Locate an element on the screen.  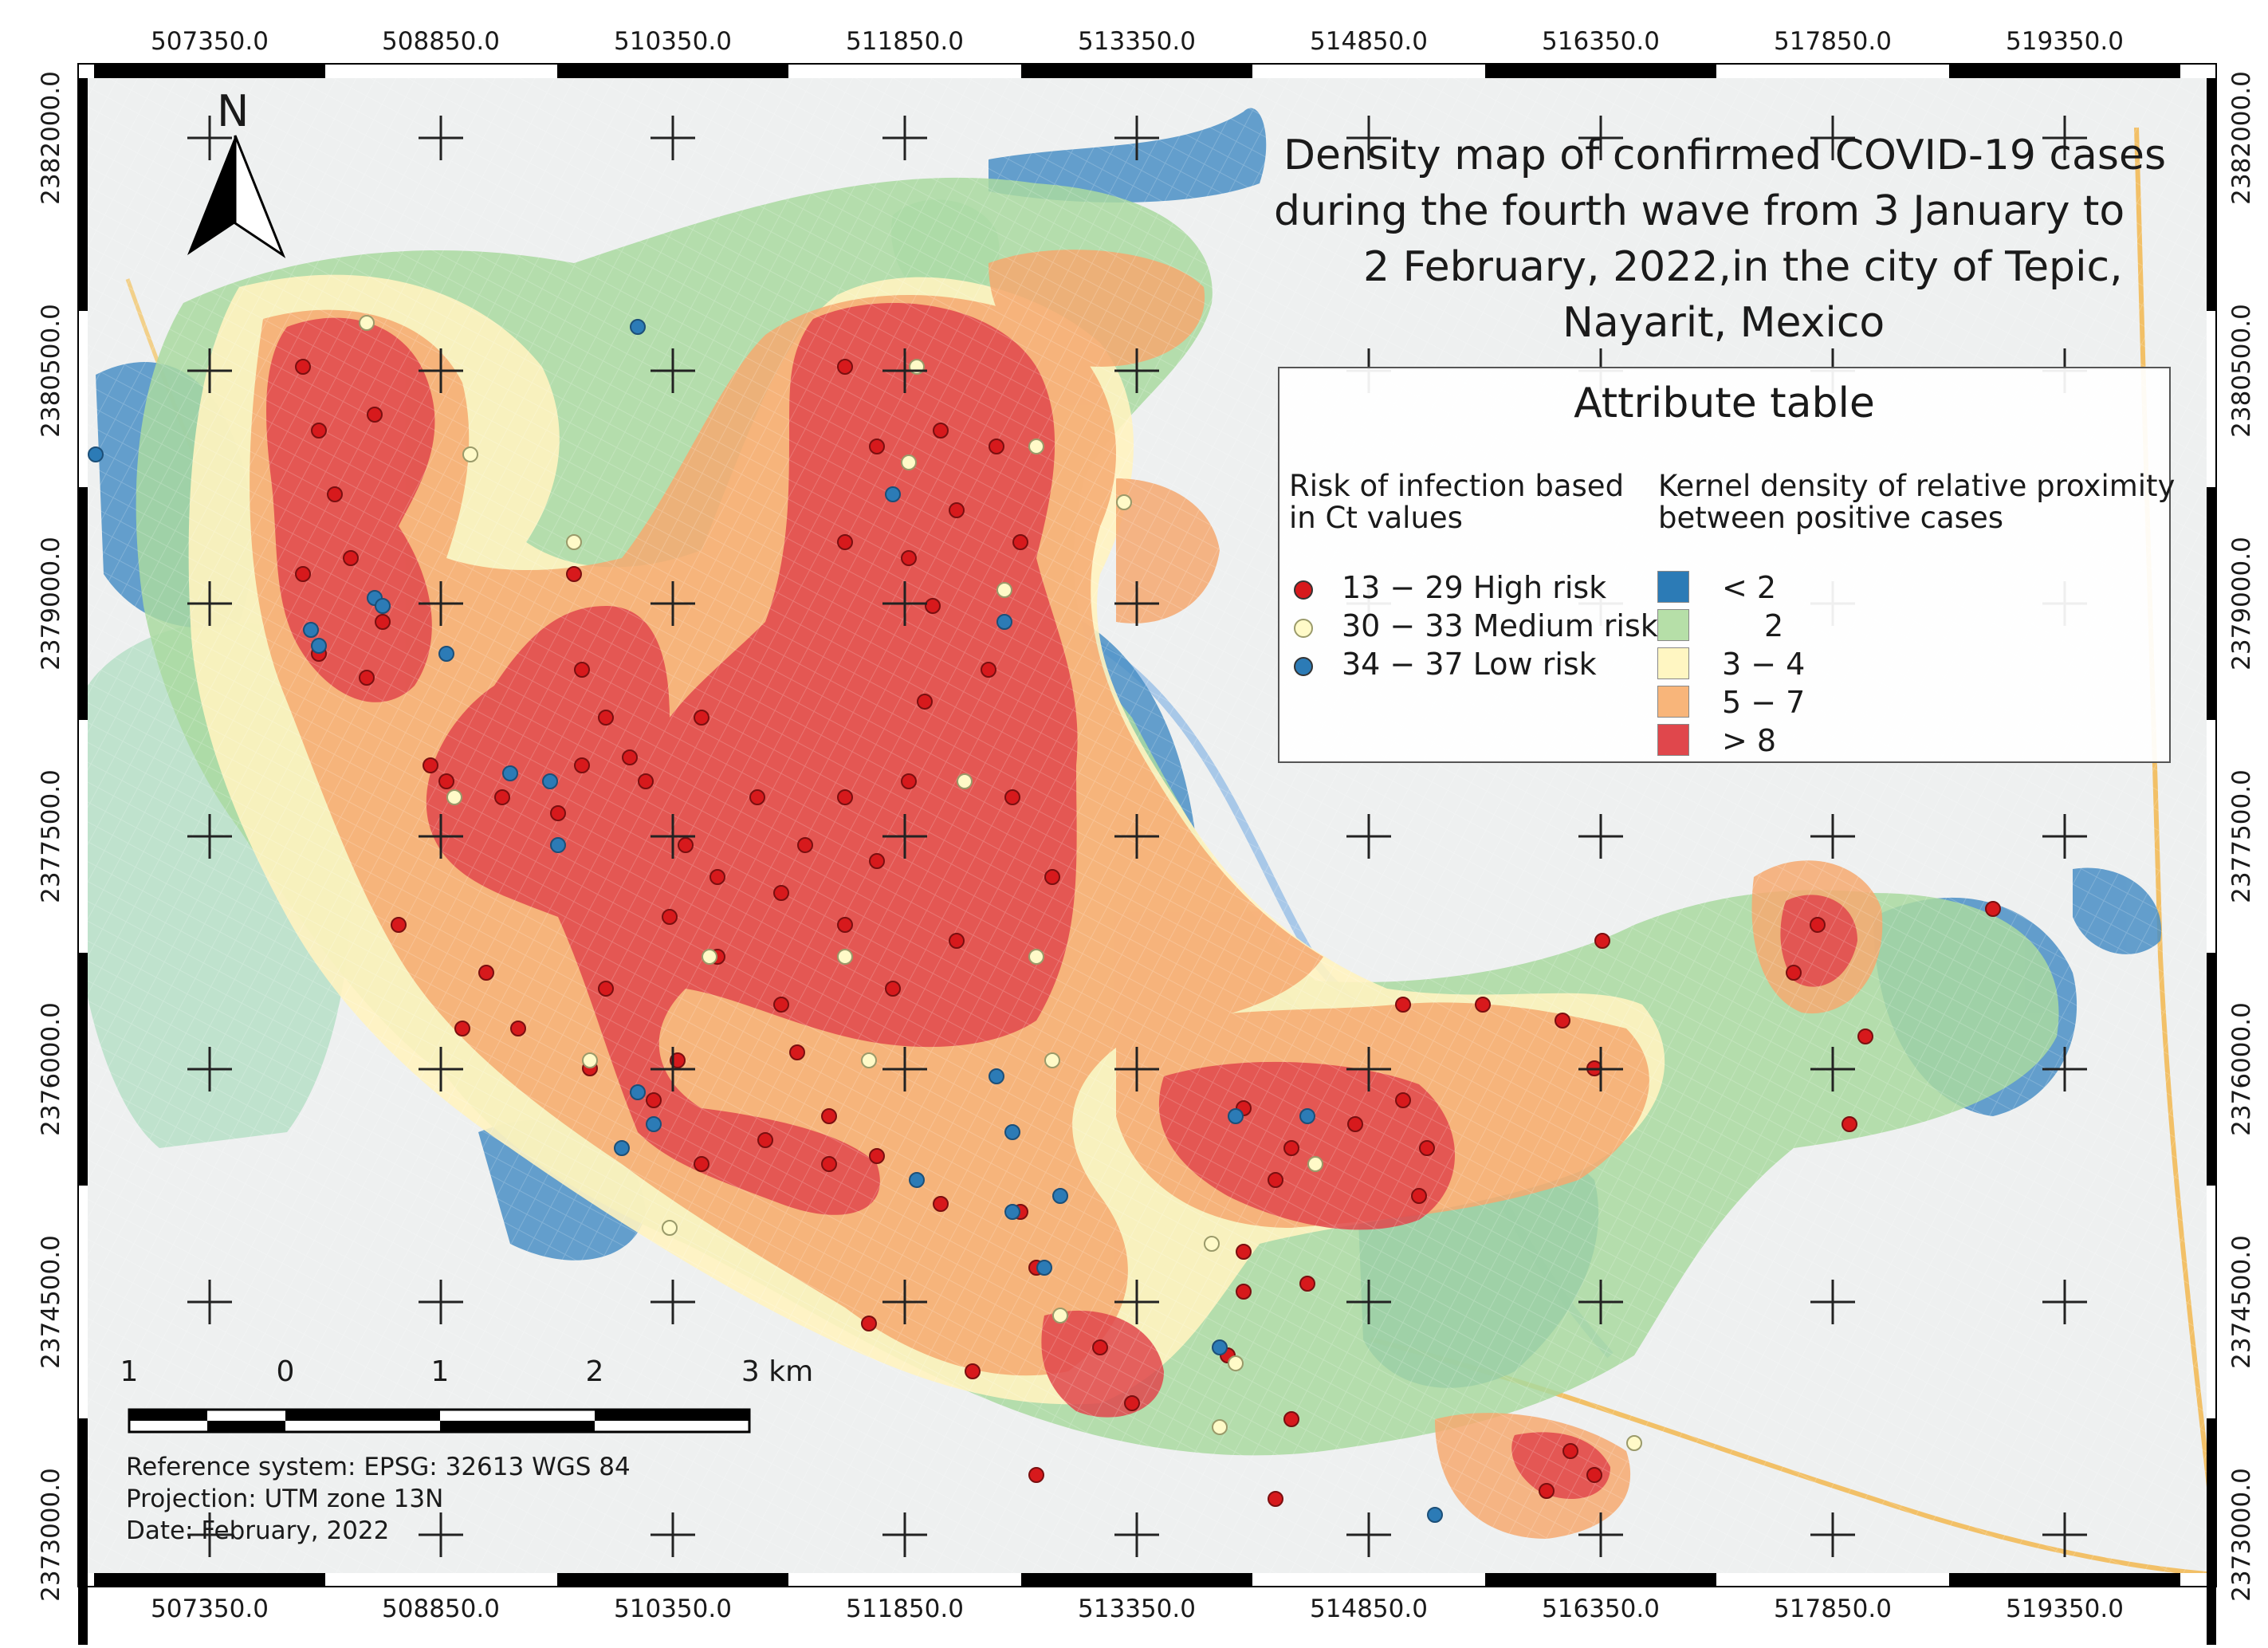
x-coordinate-label: 510350.0 is located at coordinates (673, 1609).